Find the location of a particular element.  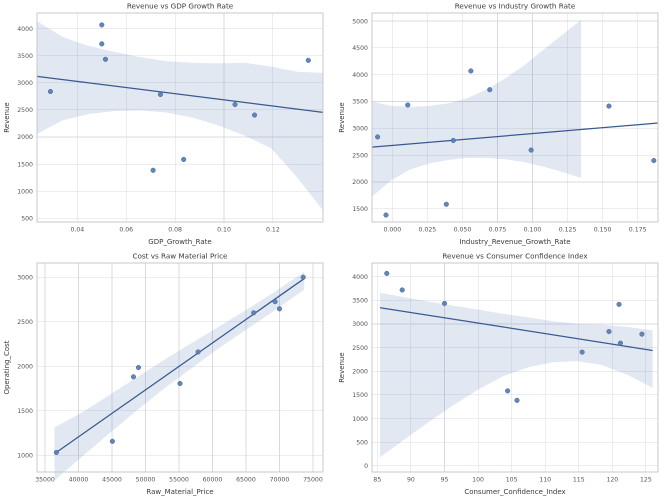

x-tick-label: 0.10 is located at coordinates (224, 230).